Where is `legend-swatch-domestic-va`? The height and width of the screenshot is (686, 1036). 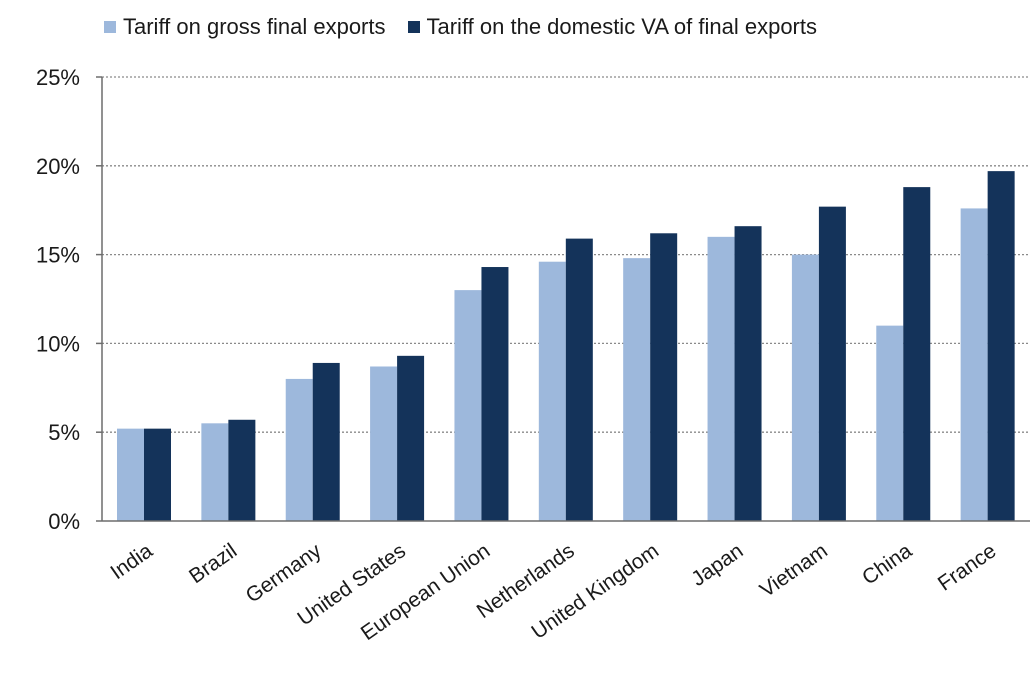 legend-swatch-domestic-va is located at coordinates (413, 27).